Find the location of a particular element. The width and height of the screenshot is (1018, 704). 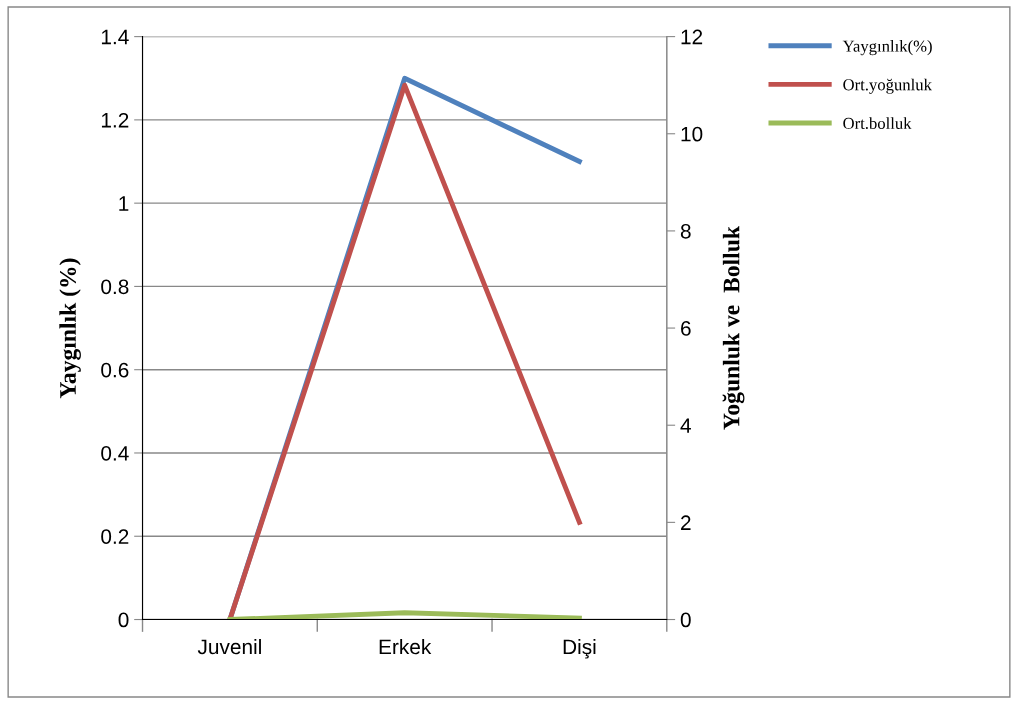

y-axis-title: Yaygınlık (%) is located at coordinates (70, 328).